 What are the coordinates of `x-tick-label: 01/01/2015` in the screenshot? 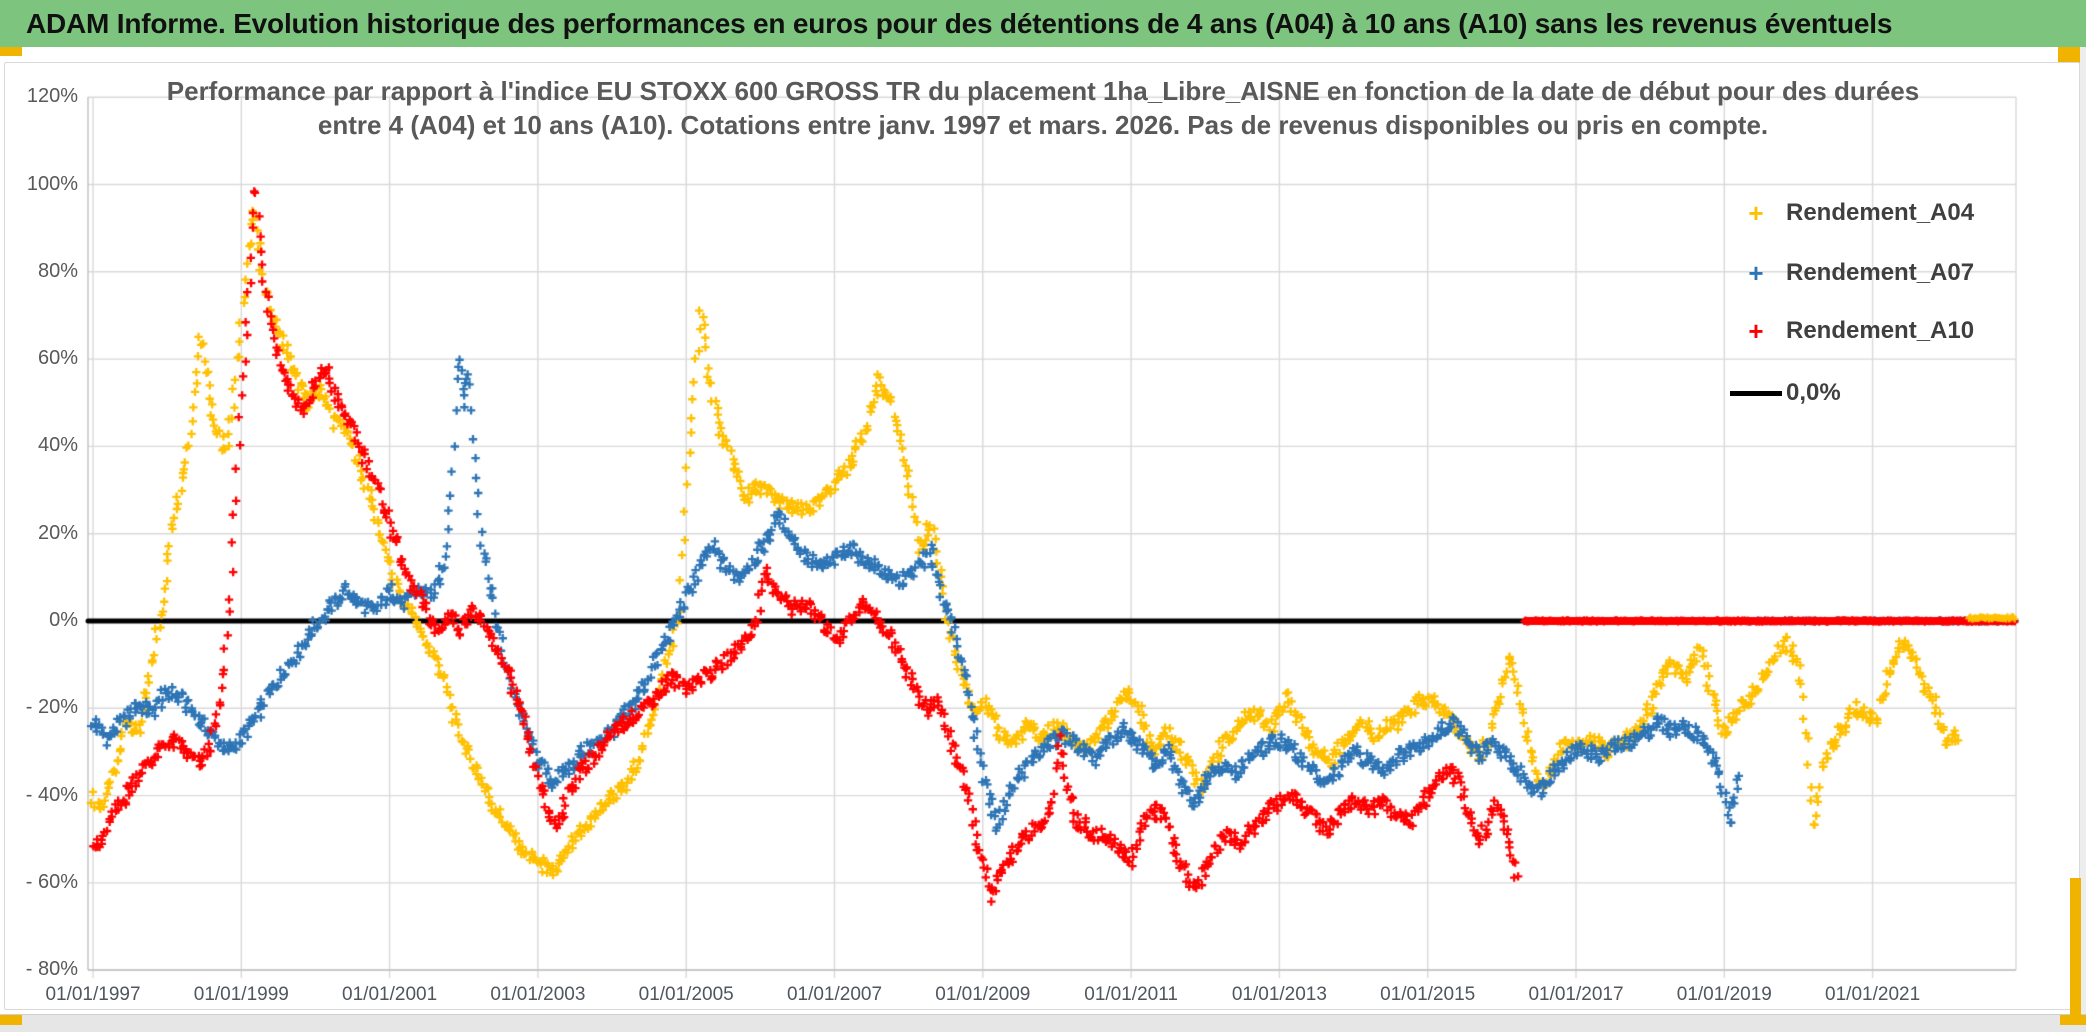 It's located at (1428, 994).